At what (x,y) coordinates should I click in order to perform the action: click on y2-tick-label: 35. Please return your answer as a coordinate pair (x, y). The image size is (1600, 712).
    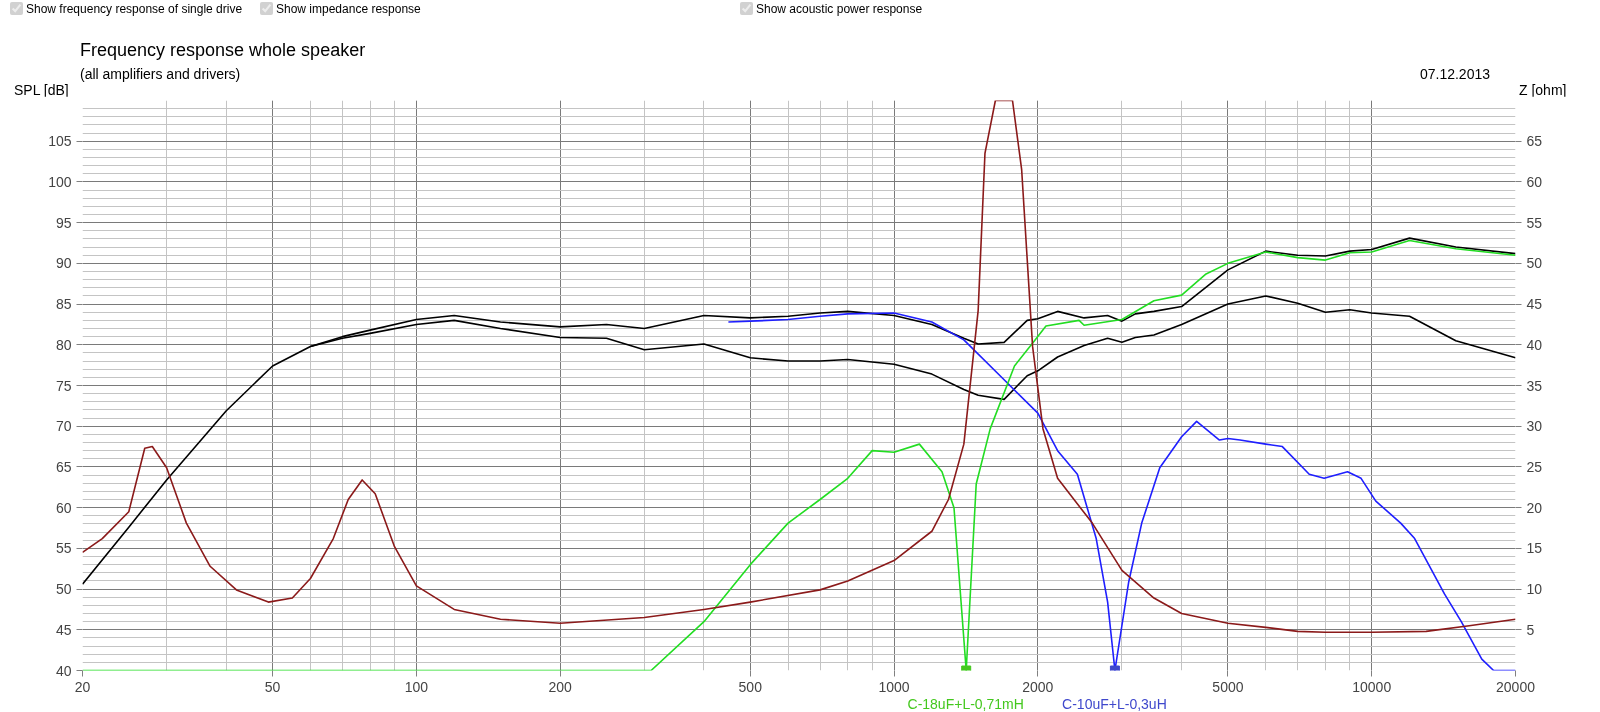
    Looking at the image, I should click on (1534, 385).